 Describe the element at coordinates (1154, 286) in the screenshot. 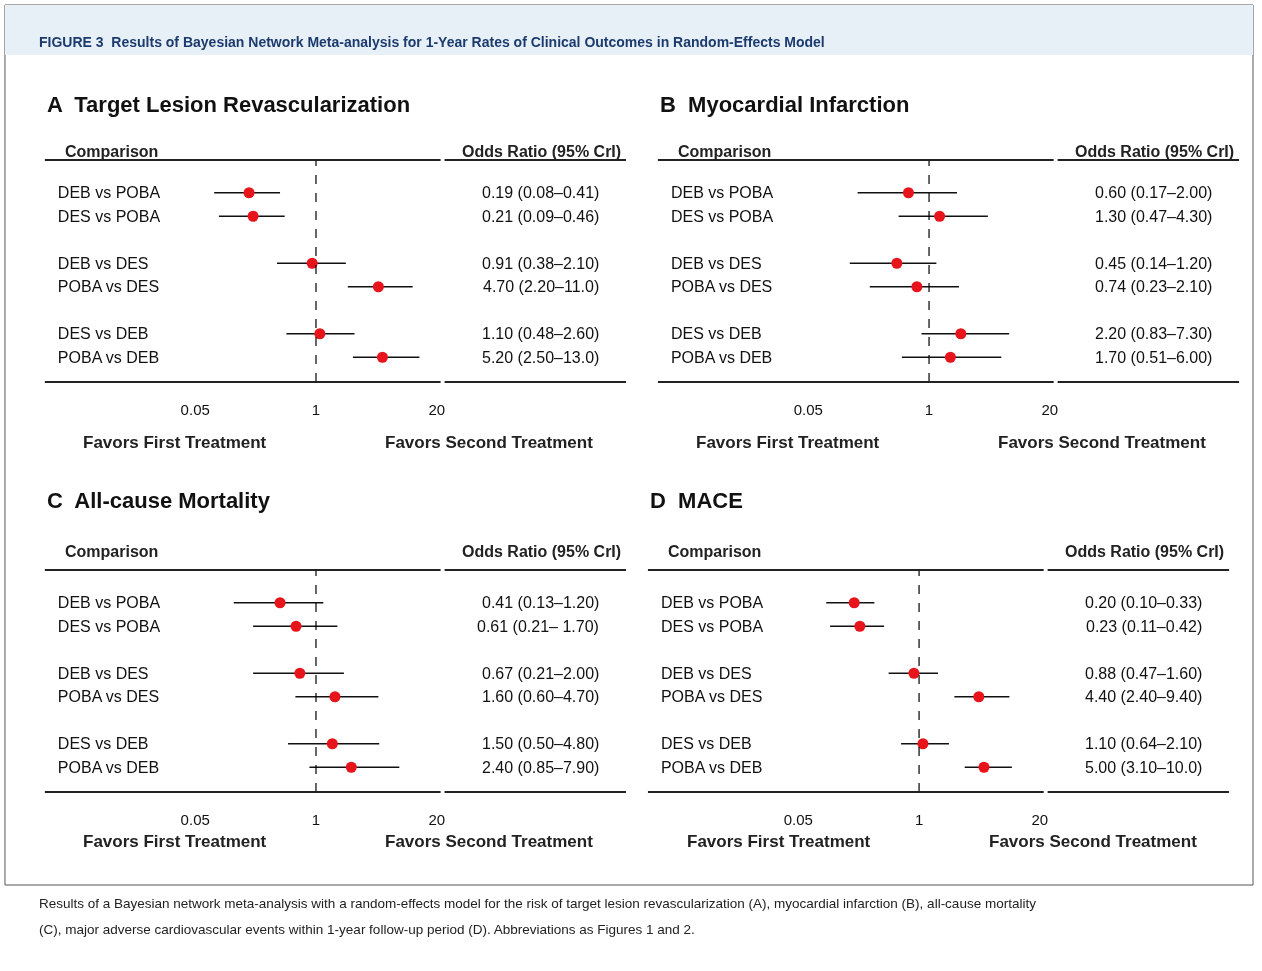

I see `data-label: 0.74 (0.23–2.10)` at that location.